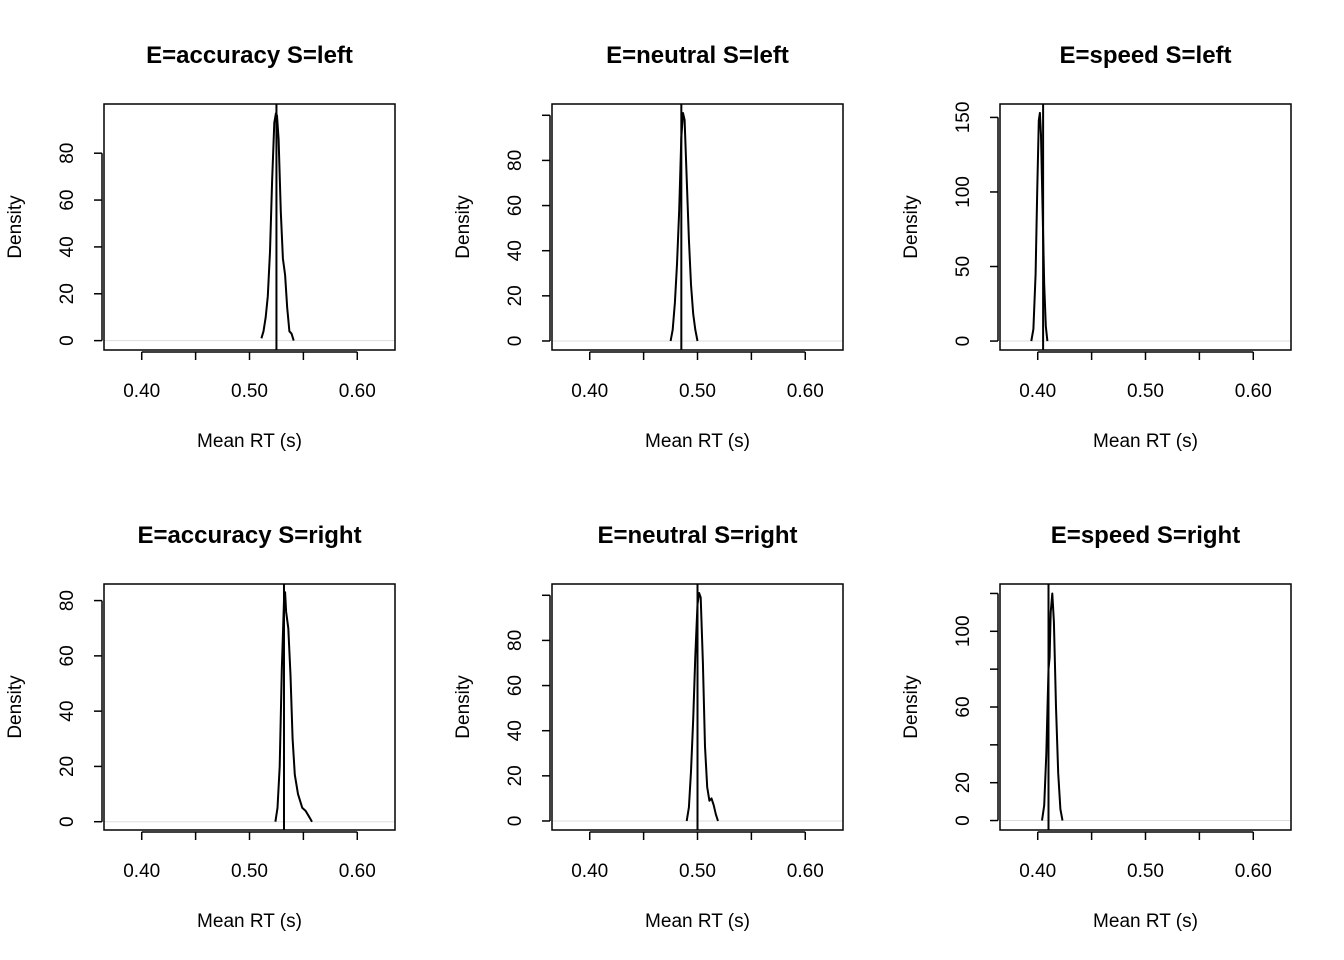 The width and height of the screenshot is (1344, 960). I want to click on panel-title: E=speed S=right, so click(1145, 535).